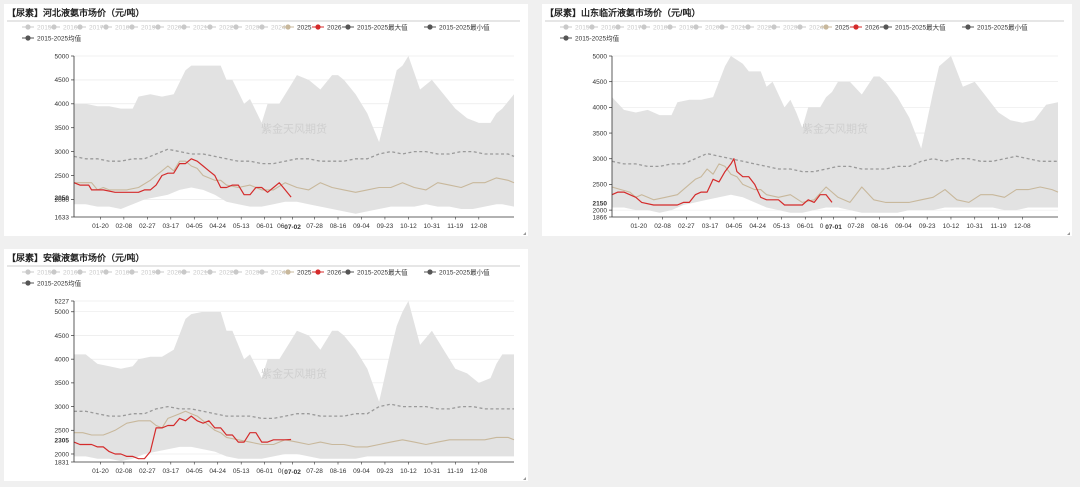 The height and width of the screenshot is (487, 1080). What do you see at coordinates (408, 226) in the screenshot?
I see `x-tick-label: 10-12` at bounding box center [408, 226].